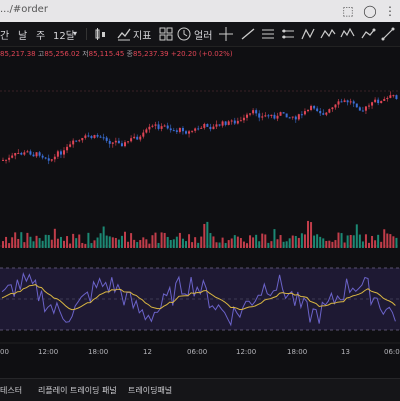 The height and width of the screenshot is (401, 400). What do you see at coordinates (129, 54) in the screenshot?
I see `close-label: 종` at bounding box center [129, 54].